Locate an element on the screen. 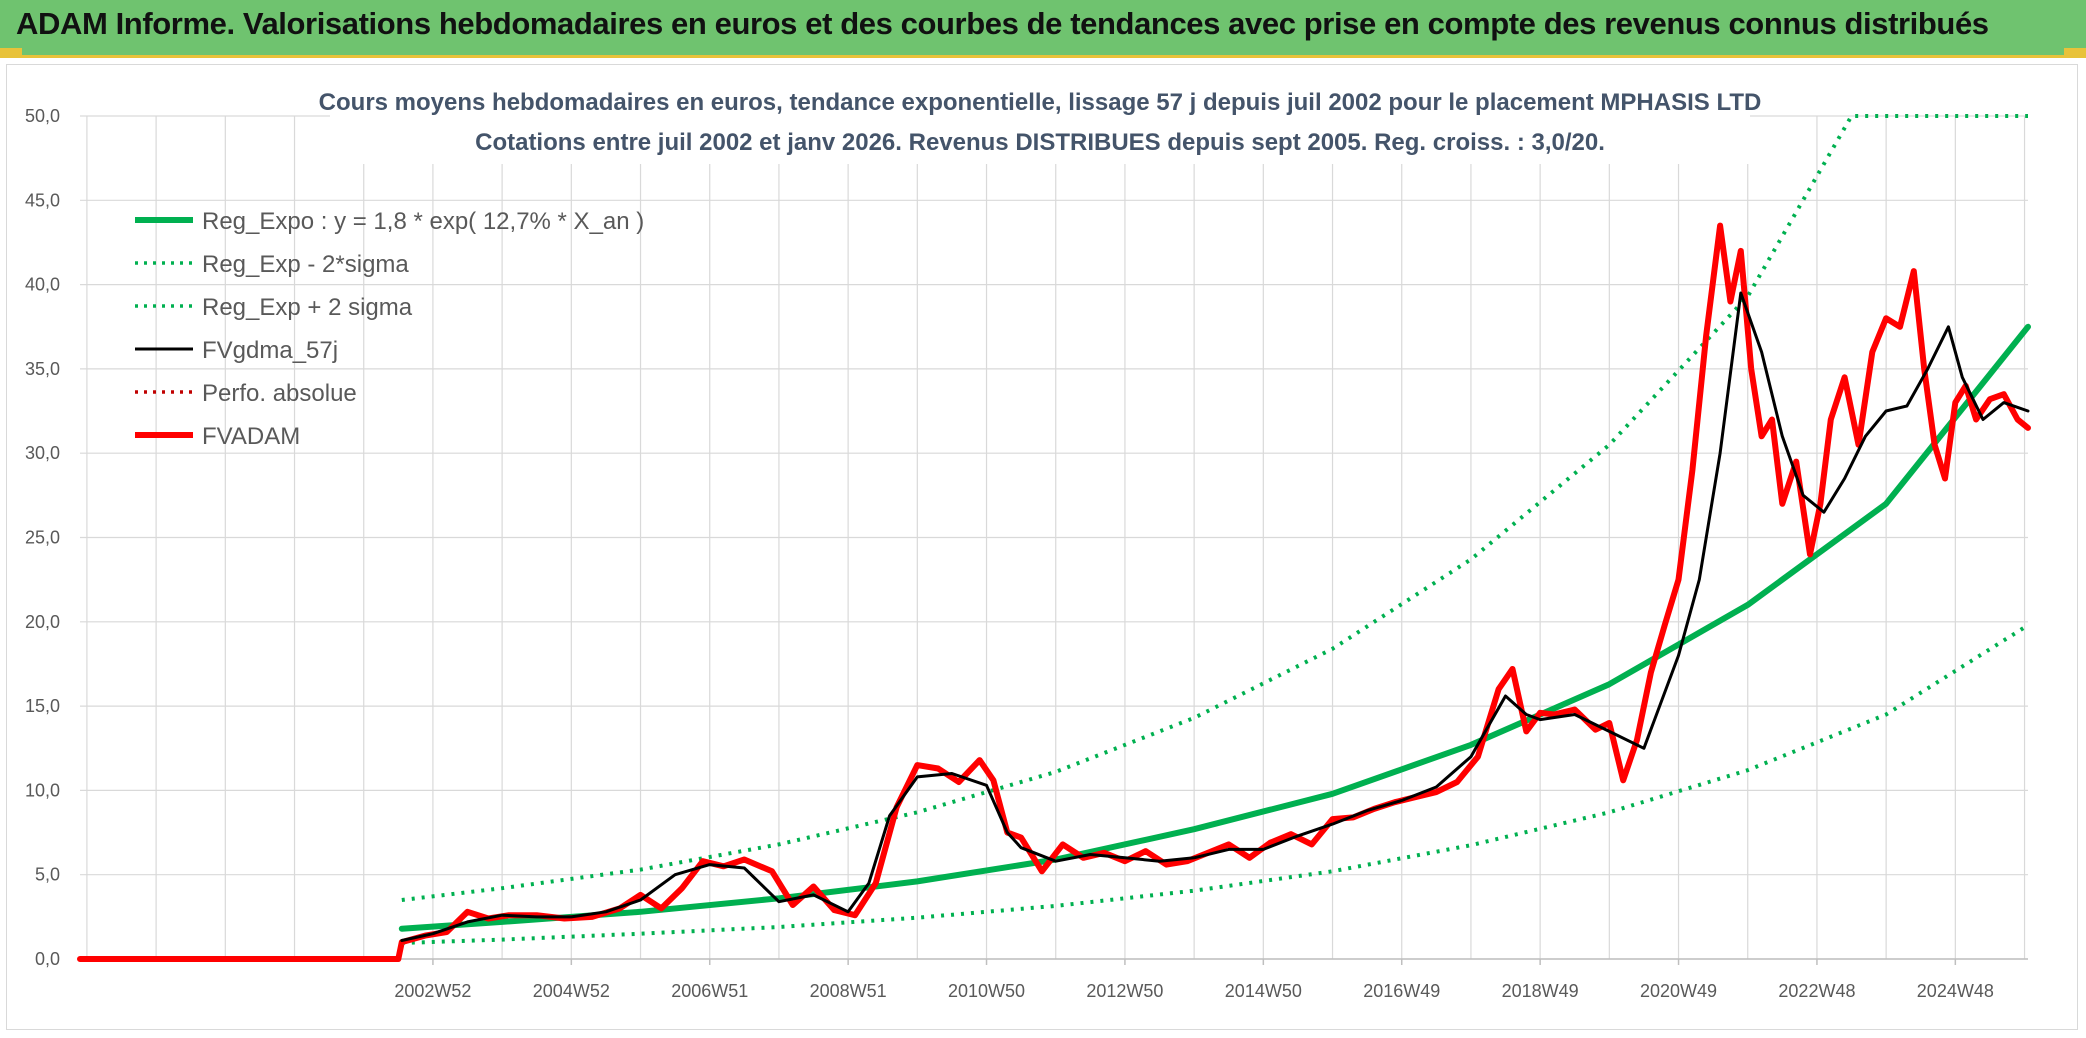 The height and width of the screenshot is (1038, 2086). legend-label: FVgdma_57j is located at coordinates (270, 350).